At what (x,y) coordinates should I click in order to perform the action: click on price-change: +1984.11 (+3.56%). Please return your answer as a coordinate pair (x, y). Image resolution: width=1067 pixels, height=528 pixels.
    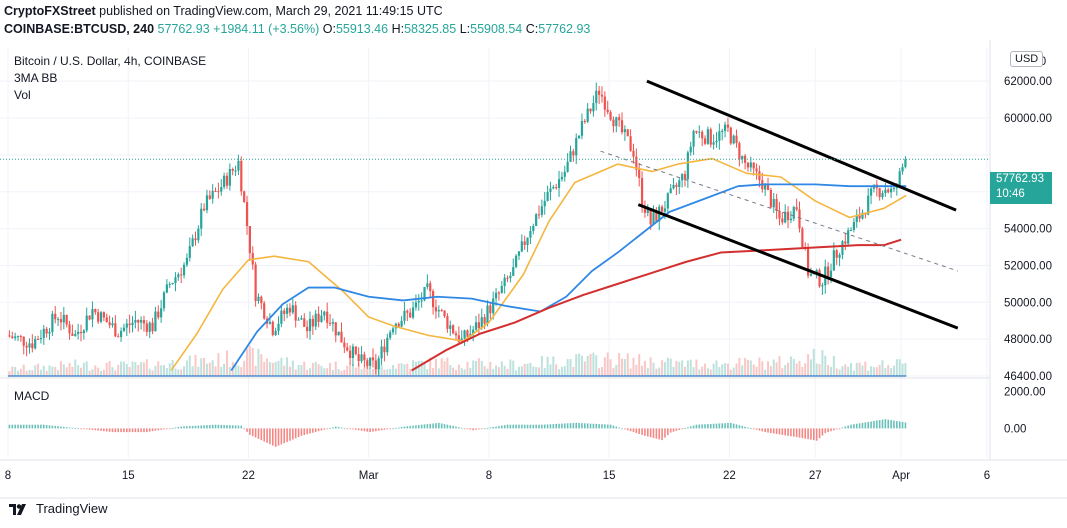
    Looking at the image, I should click on (266, 29).